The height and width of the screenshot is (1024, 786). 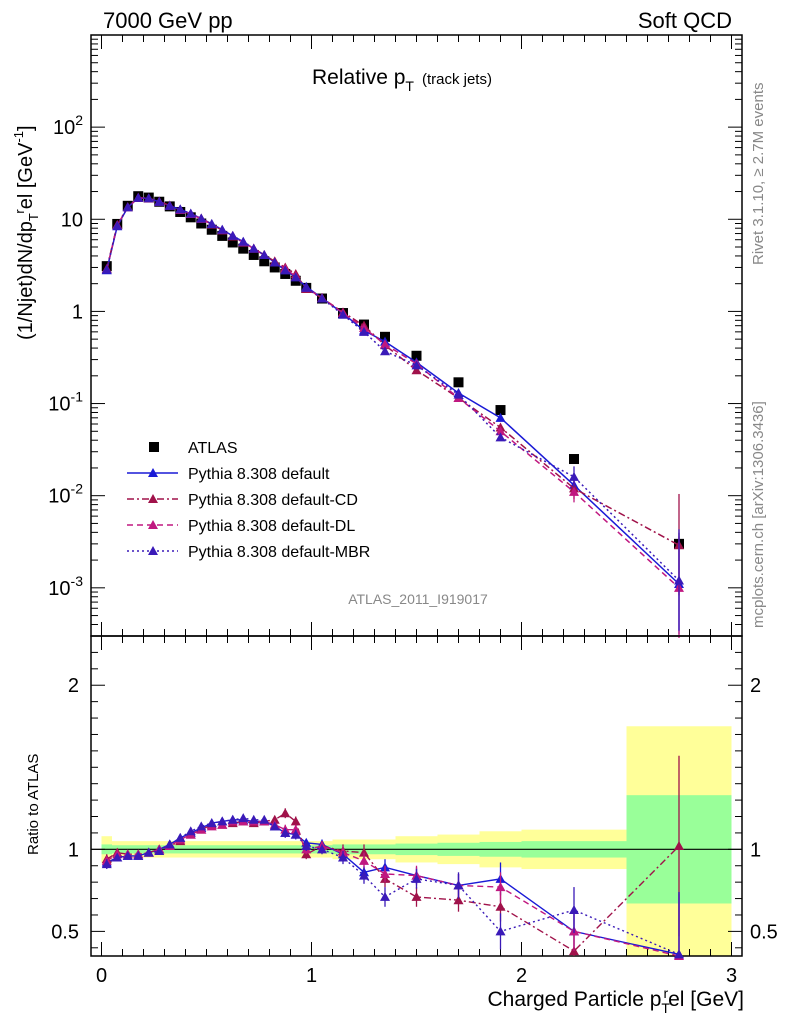 I want to click on x-tick-label: 1, so click(x=311, y=976).